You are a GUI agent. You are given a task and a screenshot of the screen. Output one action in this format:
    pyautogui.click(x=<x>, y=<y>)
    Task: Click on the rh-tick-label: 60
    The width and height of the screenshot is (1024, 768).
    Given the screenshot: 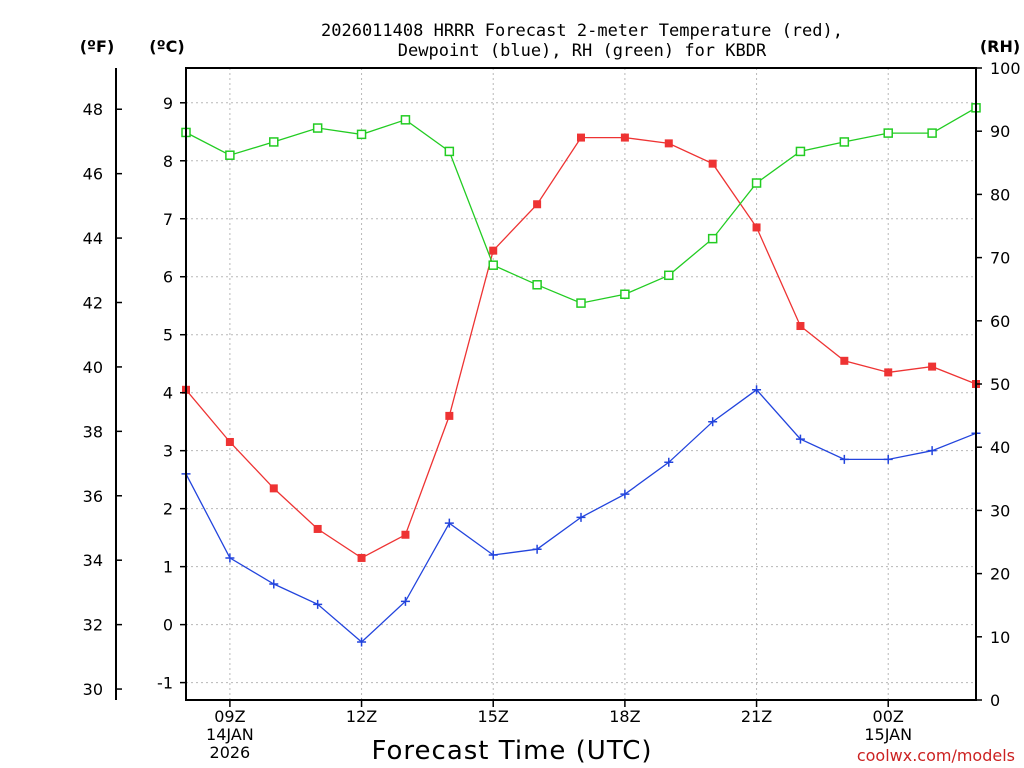 What is the action you would take?
    pyautogui.click(x=1000, y=321)
    